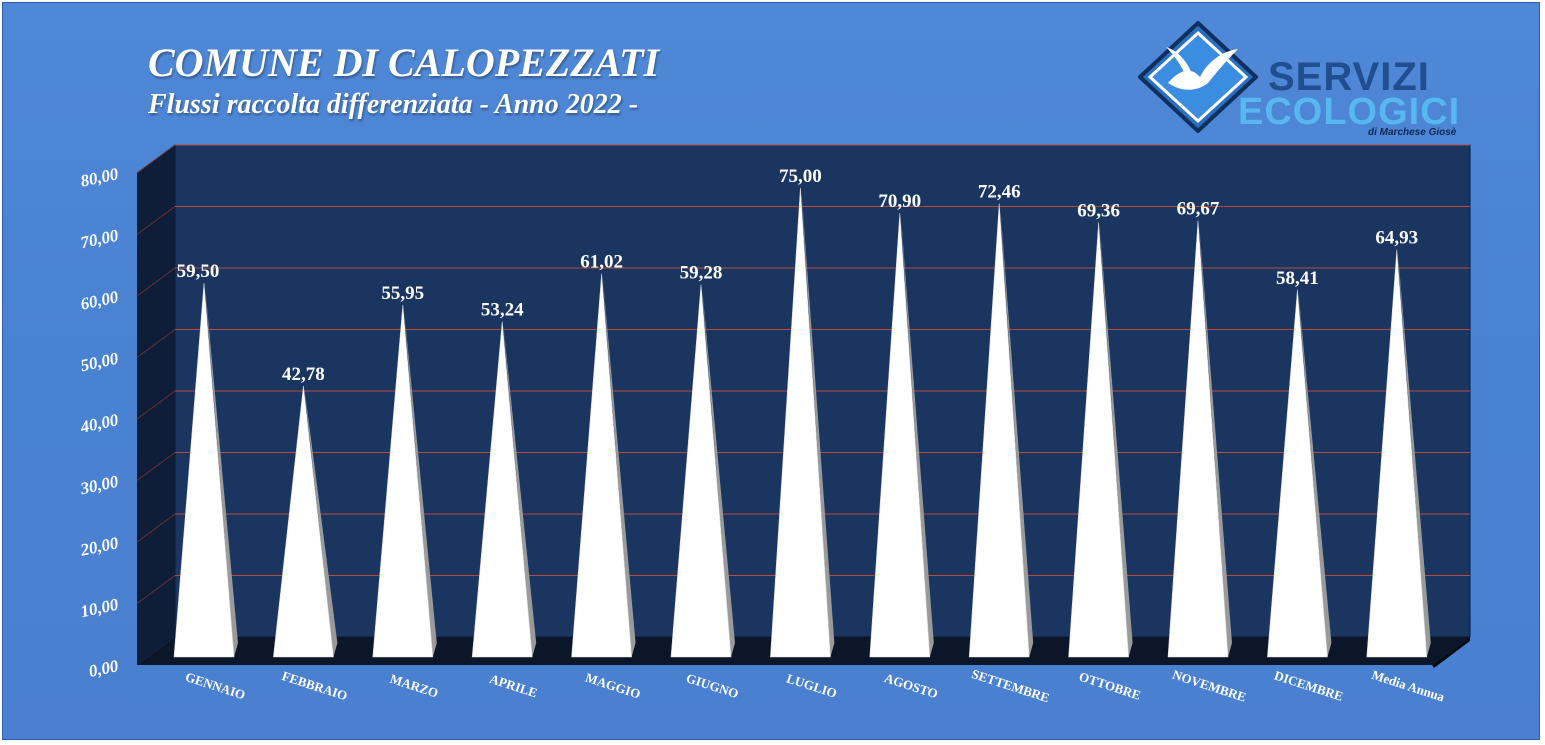  I want to click on category-label-11: DICEMBRE, so click(1308, 686).